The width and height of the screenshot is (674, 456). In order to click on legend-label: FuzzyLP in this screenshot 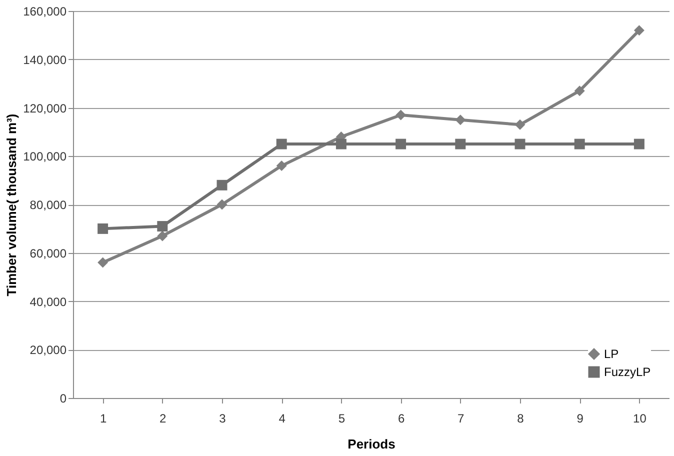, I will do `click(627, 372)`.